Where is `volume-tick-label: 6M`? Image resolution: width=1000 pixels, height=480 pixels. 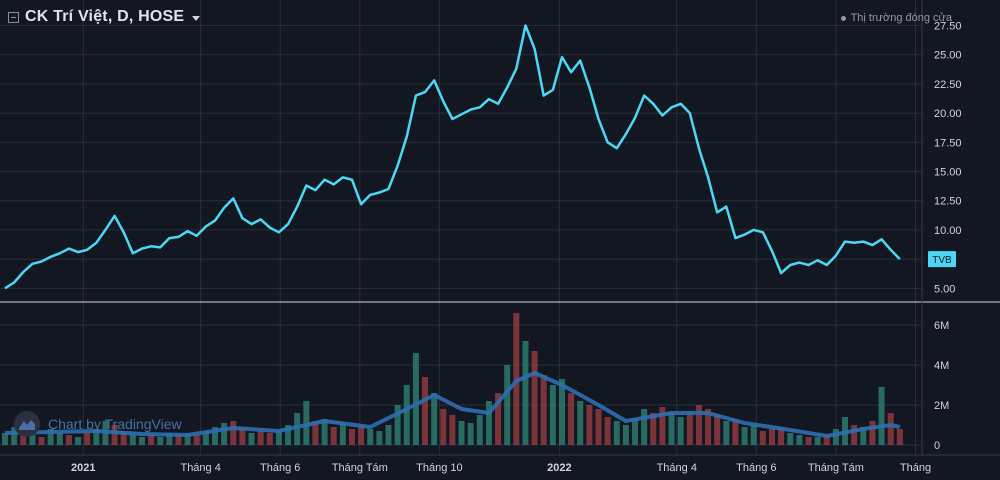
volume-tick-label: 6M is located at coordinates (941, 326).